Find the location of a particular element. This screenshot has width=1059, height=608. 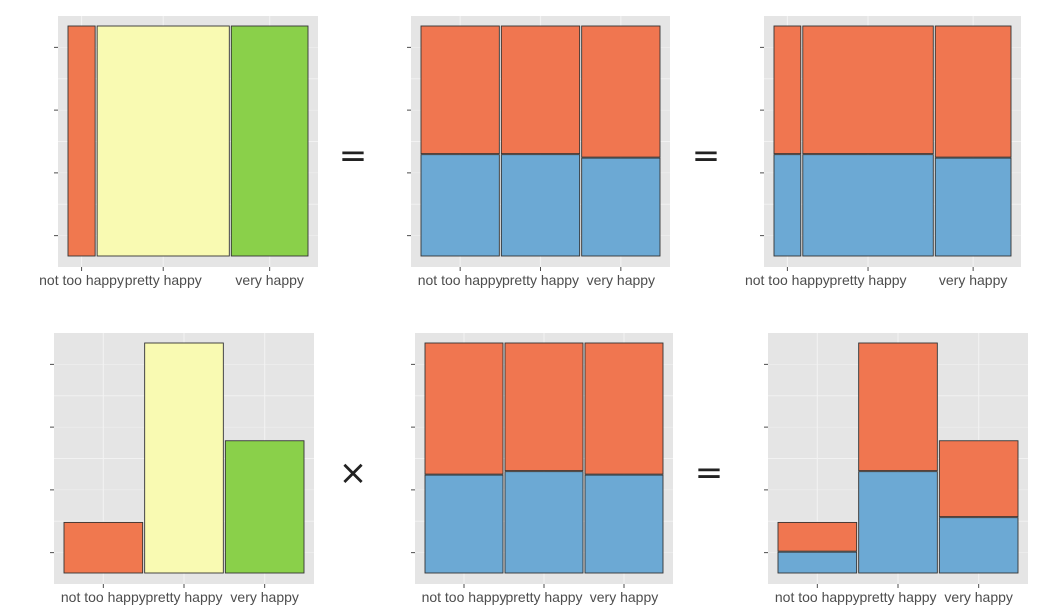

panel-4: not too happy pretty happy very happy is located at coordinates (182, 469).